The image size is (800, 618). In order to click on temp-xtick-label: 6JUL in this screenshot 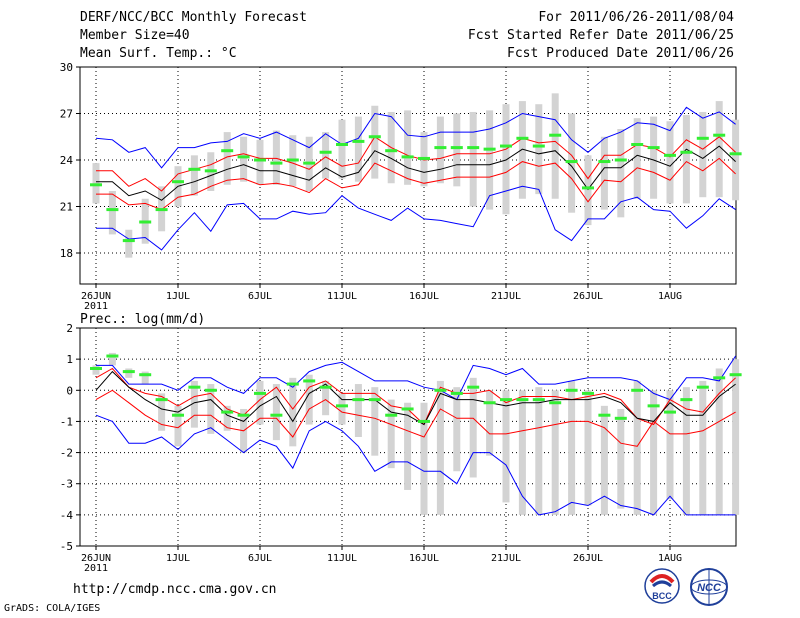, I will do `click(260, 296)`.